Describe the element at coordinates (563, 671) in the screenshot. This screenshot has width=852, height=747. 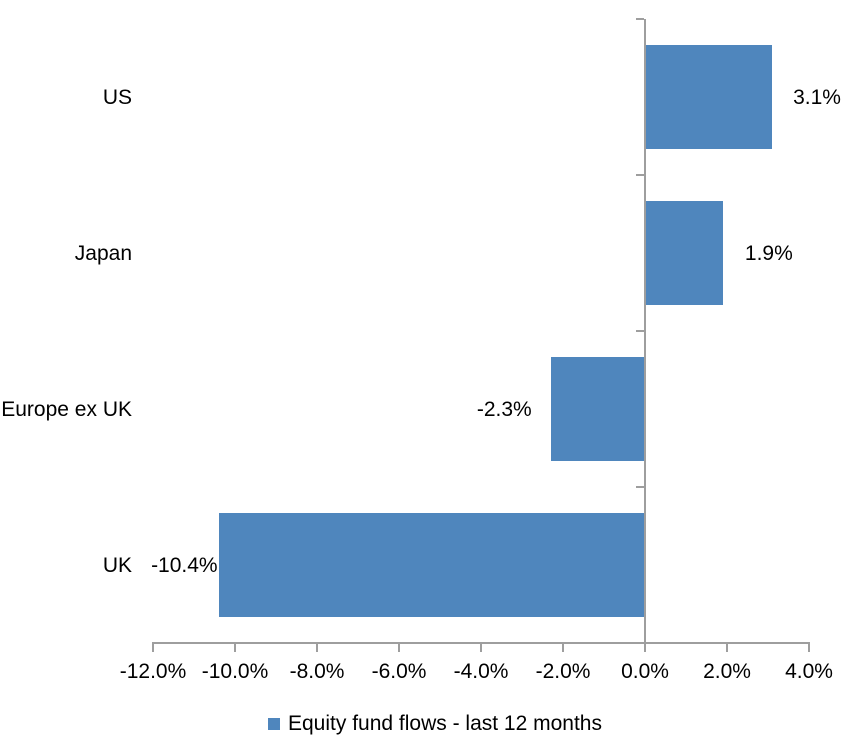
I see `x-tick-label: -2.0%` at that location.